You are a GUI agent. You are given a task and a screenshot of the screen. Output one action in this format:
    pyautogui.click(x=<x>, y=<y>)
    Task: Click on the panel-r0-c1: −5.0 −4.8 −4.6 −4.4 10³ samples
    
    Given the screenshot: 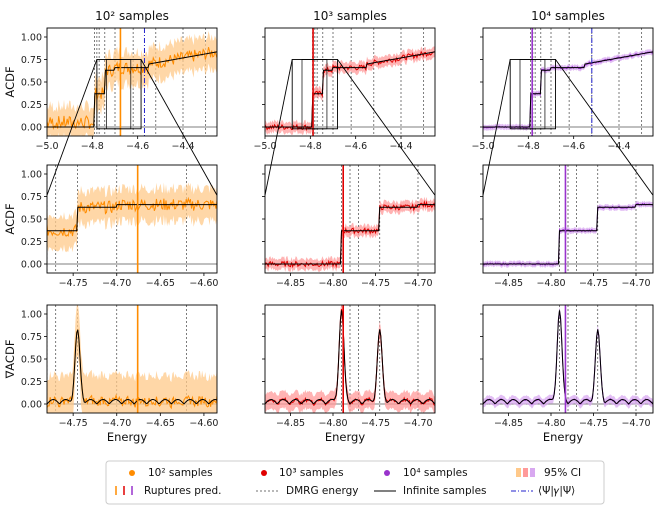 What is the action you would take?
    pyautogui.click(x=344, y=80)
    